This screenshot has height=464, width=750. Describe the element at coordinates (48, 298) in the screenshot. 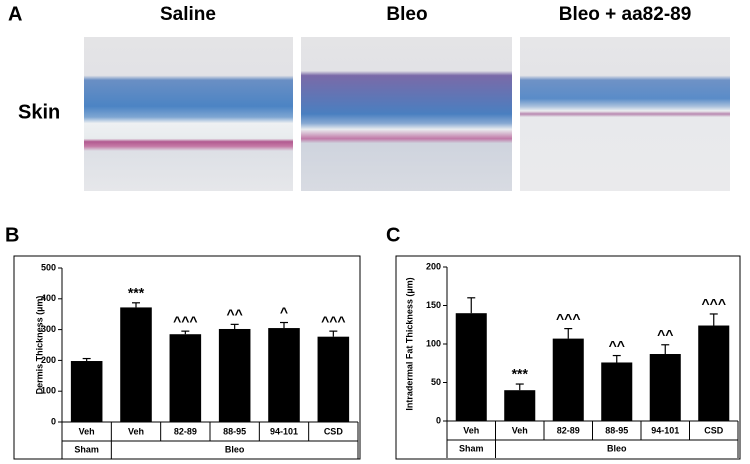

I see `y-tick-label: 400` at that location.